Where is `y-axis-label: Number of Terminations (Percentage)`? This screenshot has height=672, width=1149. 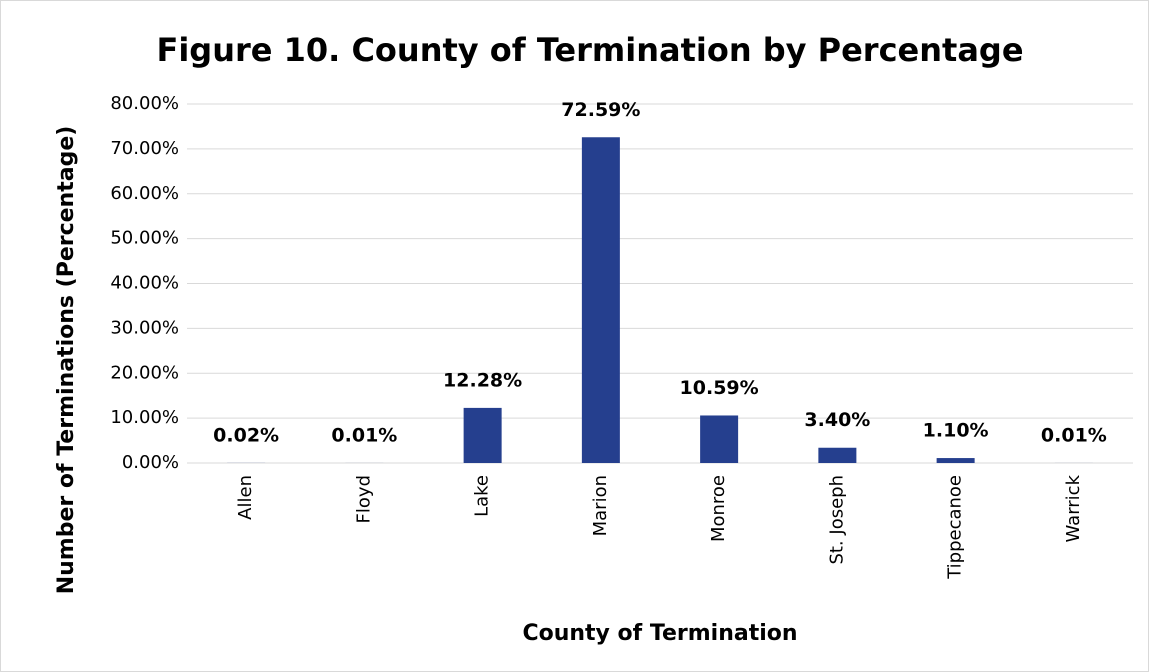 y-axis-label: Number of Terminations (Percentage) is located at coordinates (66, 360).